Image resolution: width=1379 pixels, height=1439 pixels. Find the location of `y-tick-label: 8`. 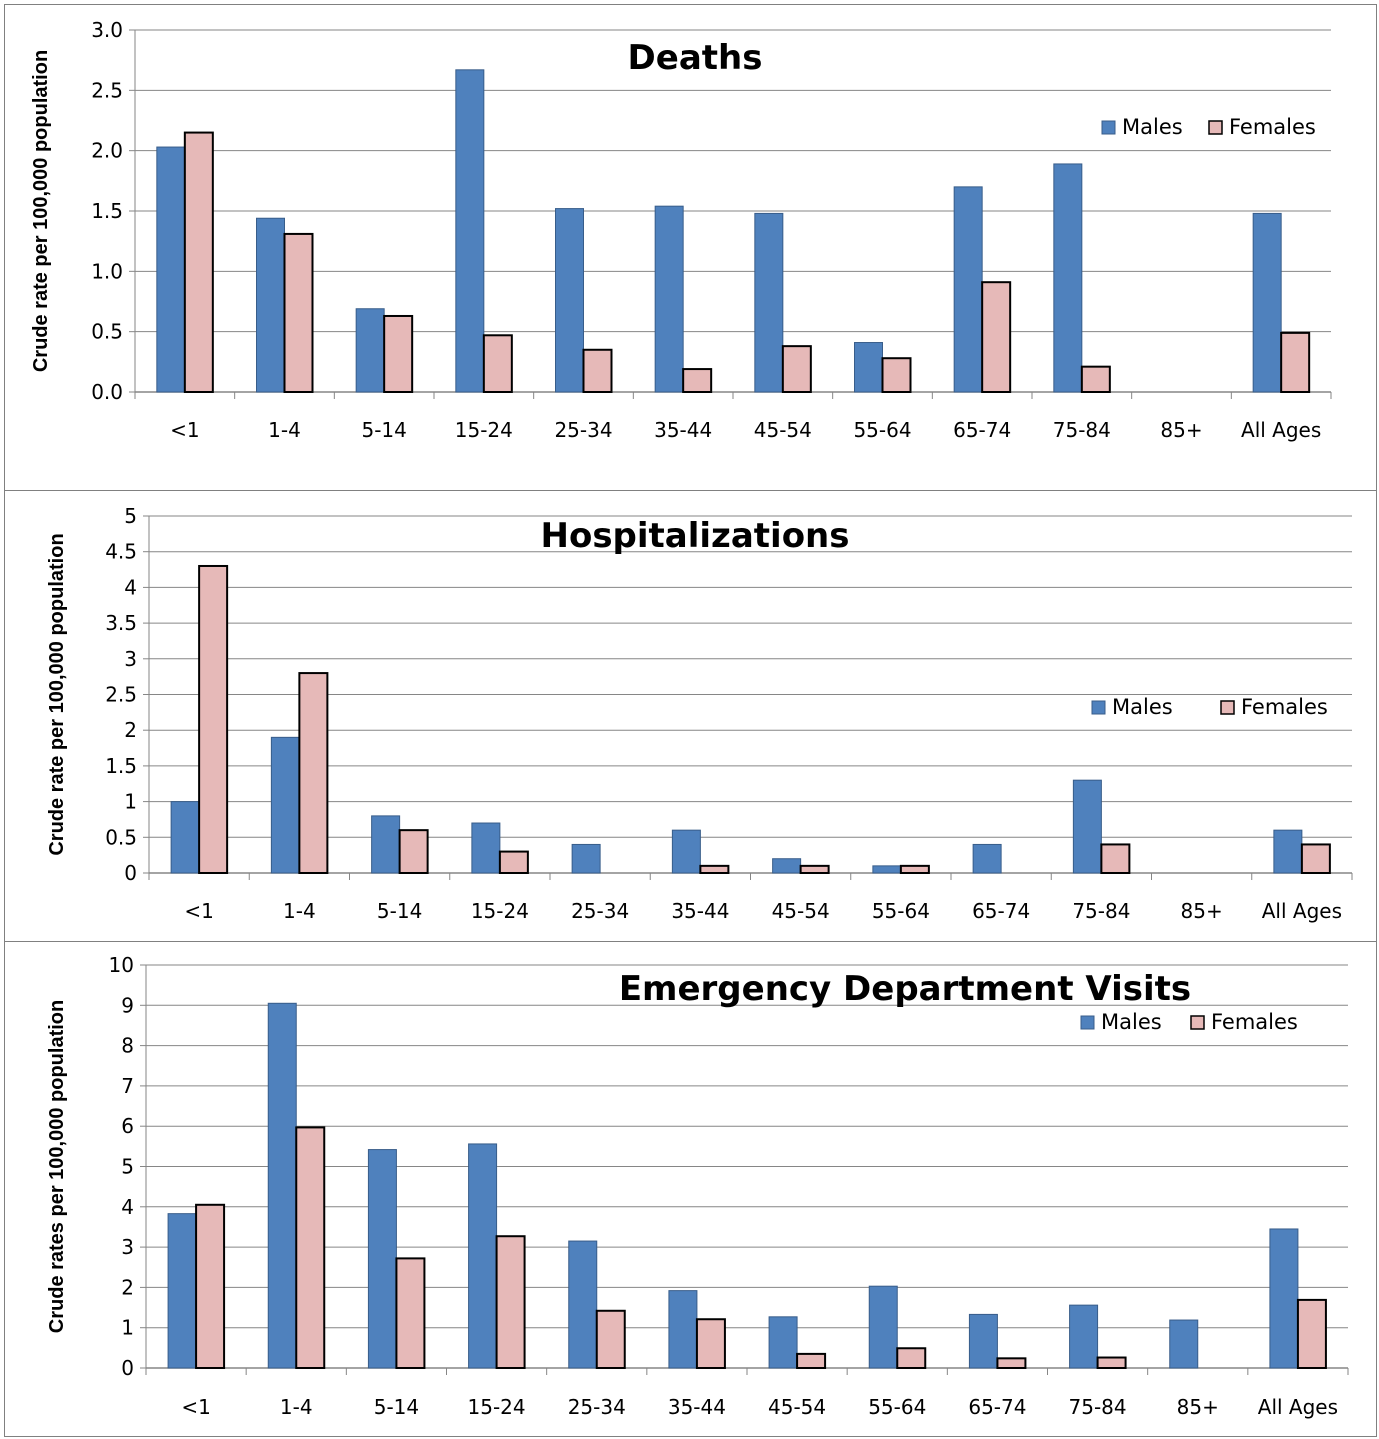

y-tick-label: 8 is located at coordinates (127, 1046).